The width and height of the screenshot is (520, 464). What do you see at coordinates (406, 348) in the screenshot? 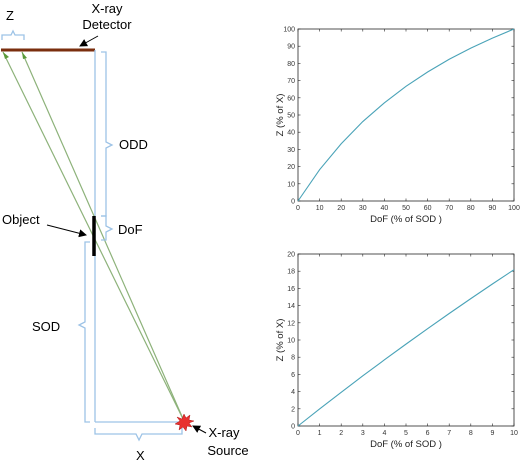
I see `series-line` at bounding box center [406, 348].